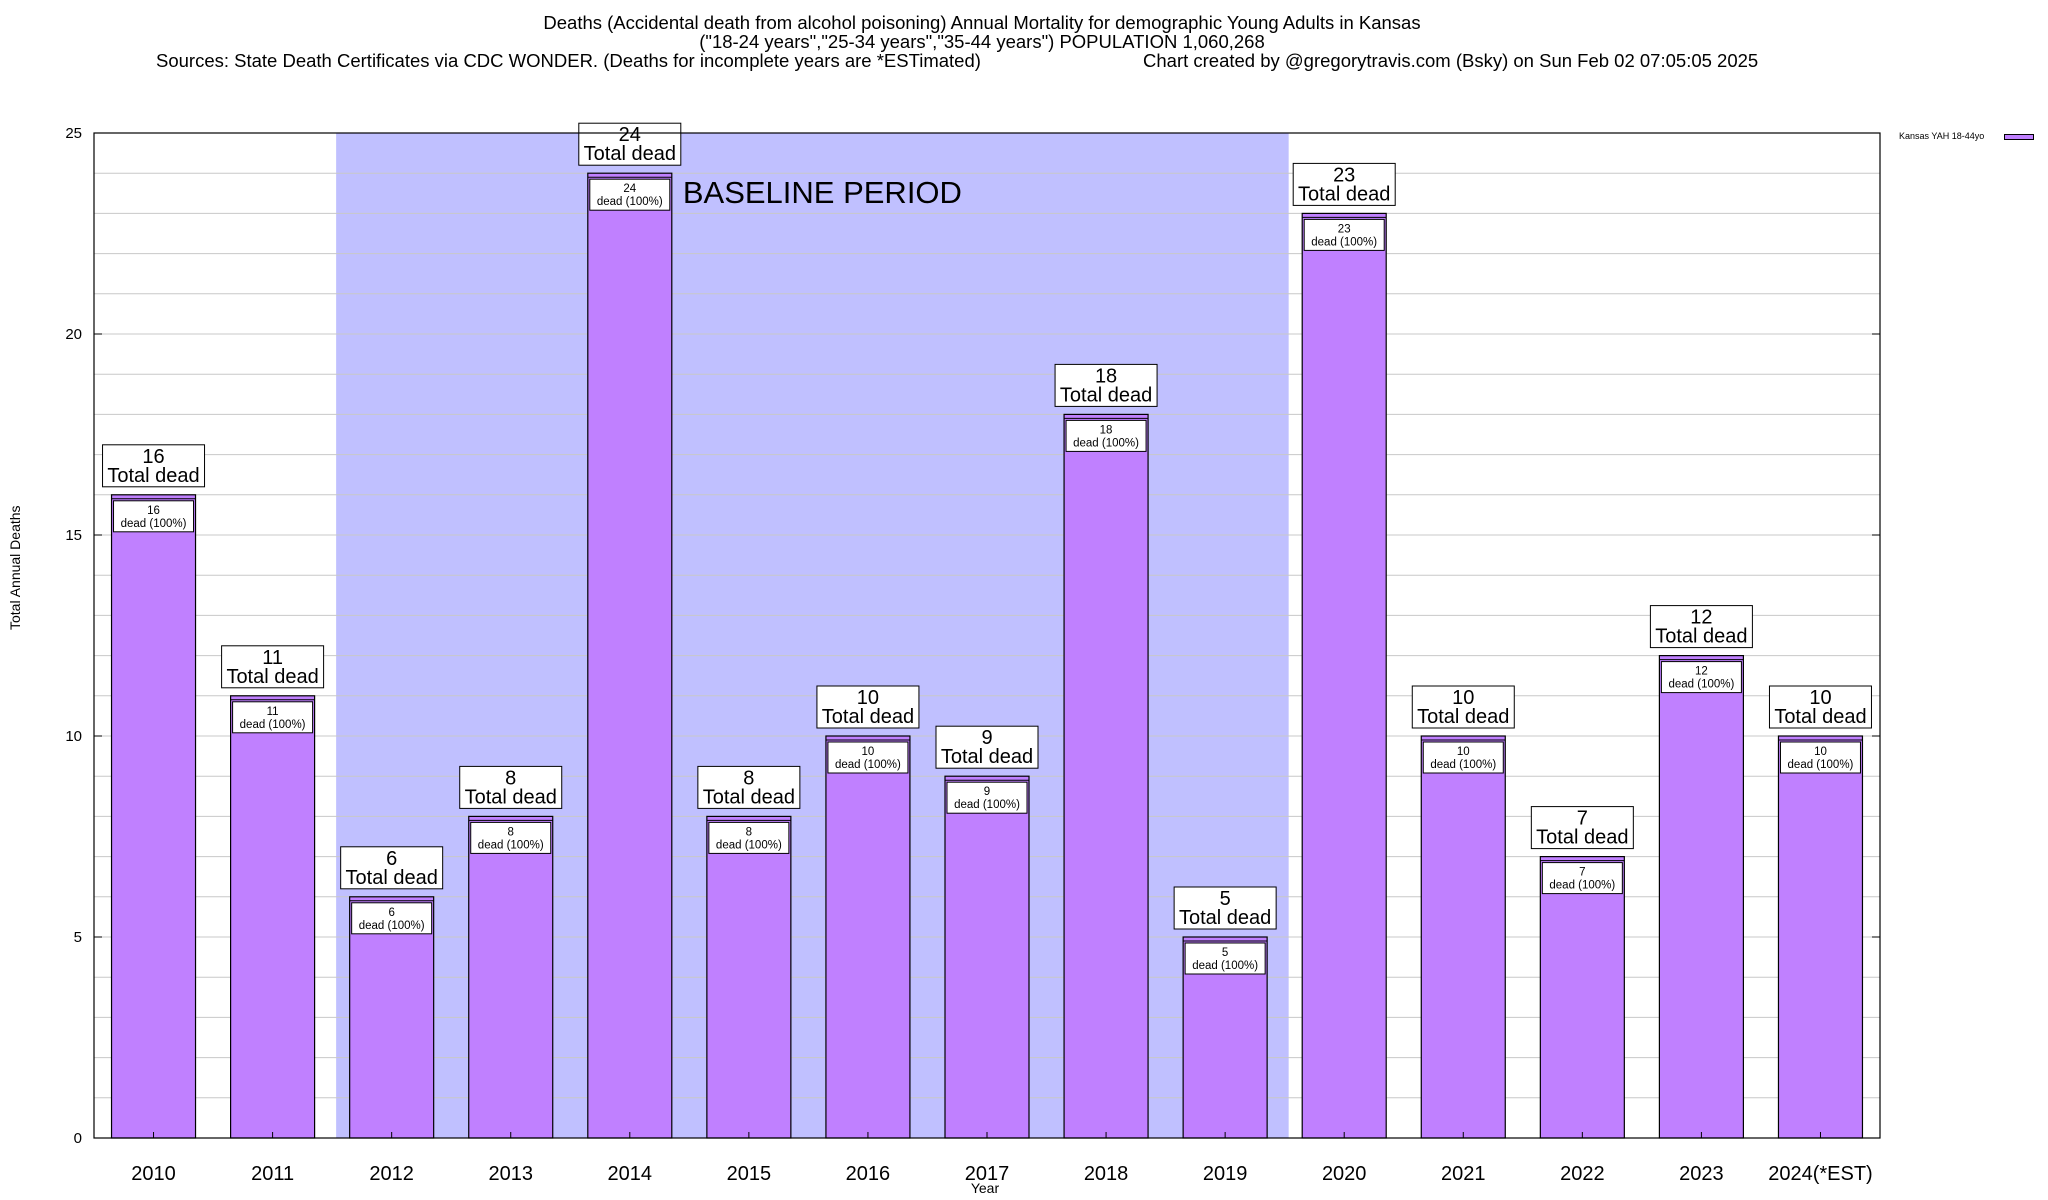 The height and width of the screenshot is (1200, 2048). What do you see at coordinates (391, 859) in the screenshot?
I see `bar-top-value: 6` at bounding box center [391, 859].